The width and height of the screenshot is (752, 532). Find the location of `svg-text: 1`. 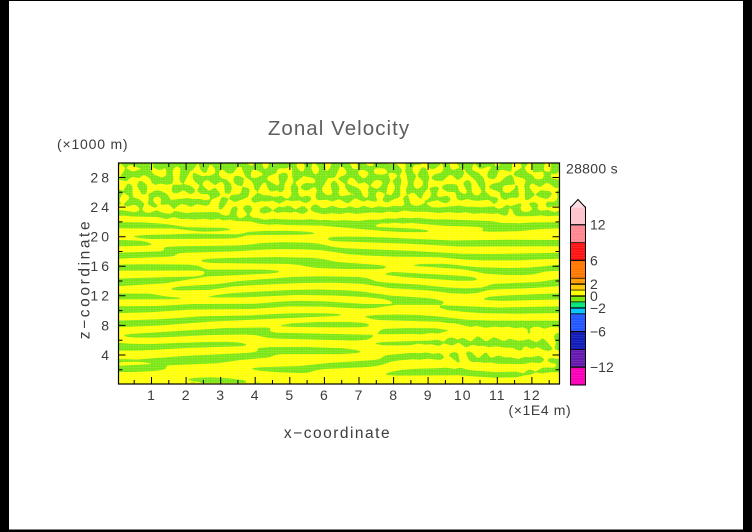

svg-text: 1 is located at coordinates (151, 395).